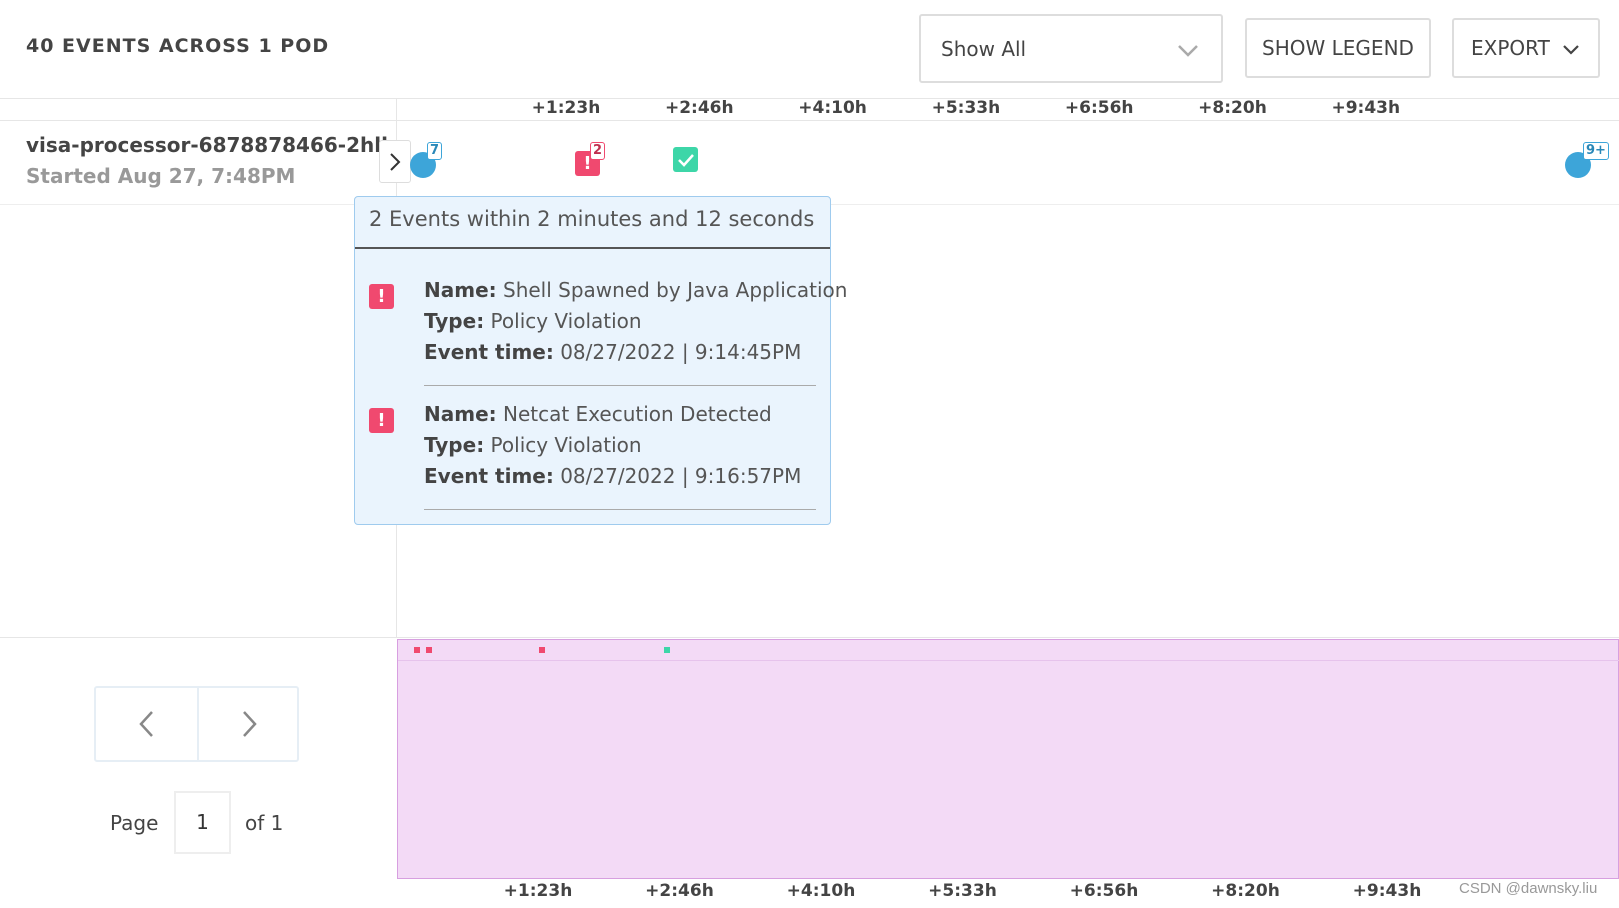 The image size is (1619, 908). What do you see at coordinates (435, 151) in the screenshot?
I see `cluster-count: 7` at bounding box center [435, 151].